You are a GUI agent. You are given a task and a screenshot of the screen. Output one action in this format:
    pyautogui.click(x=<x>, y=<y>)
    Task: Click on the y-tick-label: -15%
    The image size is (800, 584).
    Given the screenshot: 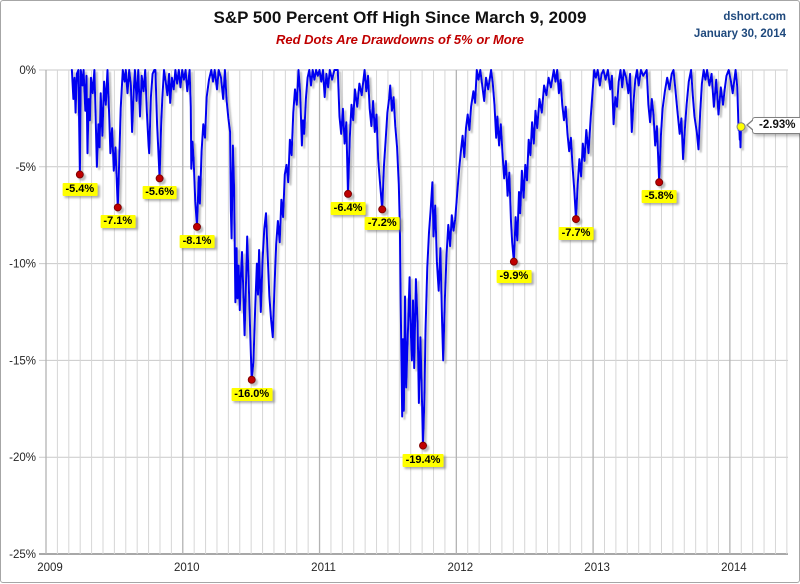 What is the action you would take?
    pyautogui.click(x=22, y=361)
    